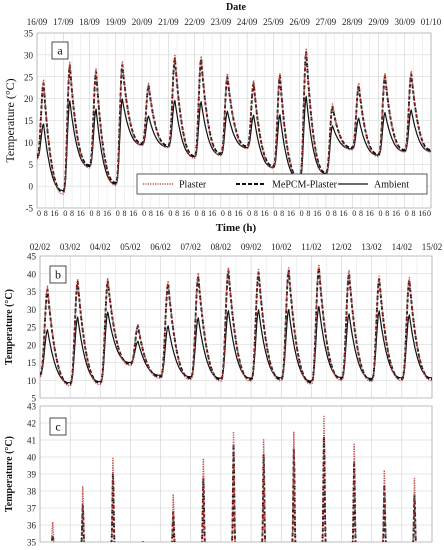 The height and width of the screenshot is (550, 444). Describe the element at coordinates (343, 213) in the screenshot. I see `hour-tick-label-a-11-2: 16` at that location.